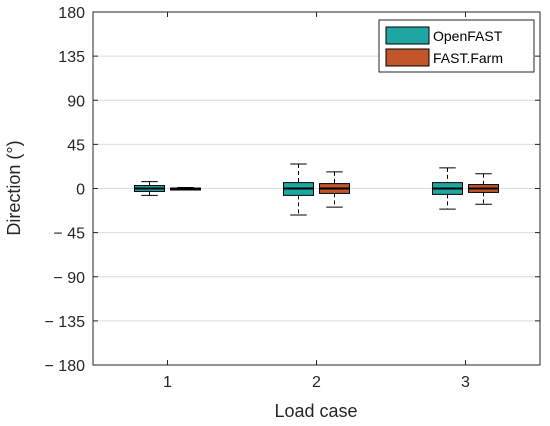 The image size is (550, 426). I want to click on y-tick-label: − 45, so click(69, 234).